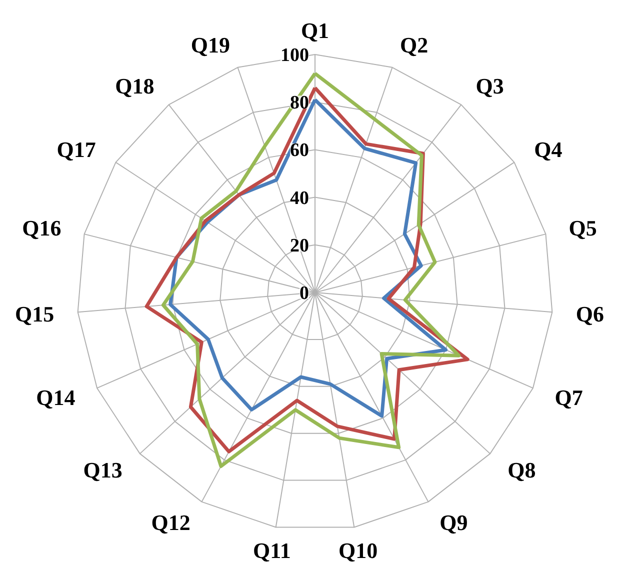  What do you see at coordinates (315, 31) in the screenshot?
I see `spoke-label: Q1` at bounding box center [315, 31].